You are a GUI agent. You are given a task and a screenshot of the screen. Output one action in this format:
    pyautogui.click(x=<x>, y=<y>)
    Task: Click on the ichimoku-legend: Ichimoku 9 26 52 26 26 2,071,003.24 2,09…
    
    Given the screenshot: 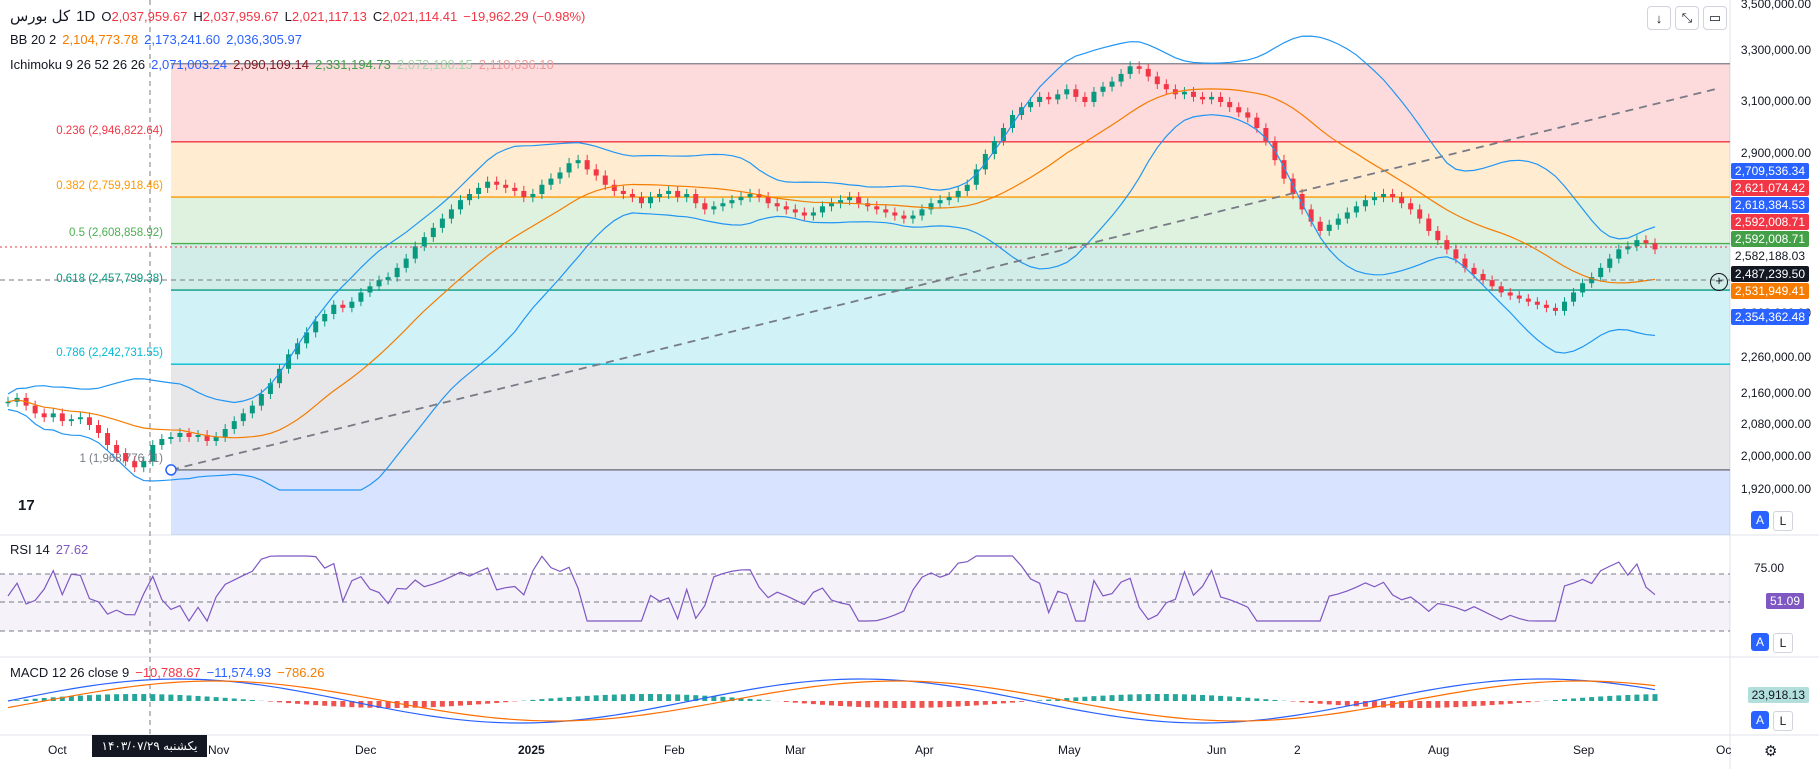 What is the action you would take?
    pyautogui.click(x=282, y=64)
    